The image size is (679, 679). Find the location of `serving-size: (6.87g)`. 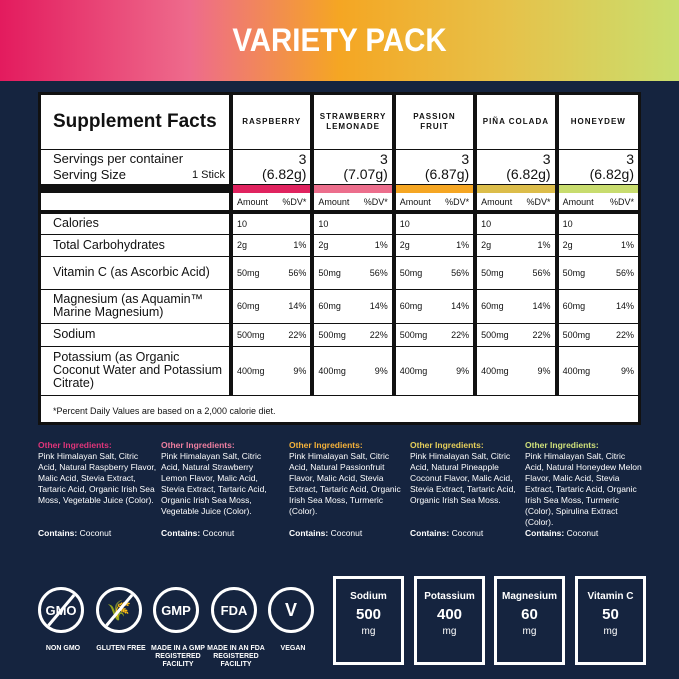

serving-size: (6.87g) is located at coordinates (447, 173).